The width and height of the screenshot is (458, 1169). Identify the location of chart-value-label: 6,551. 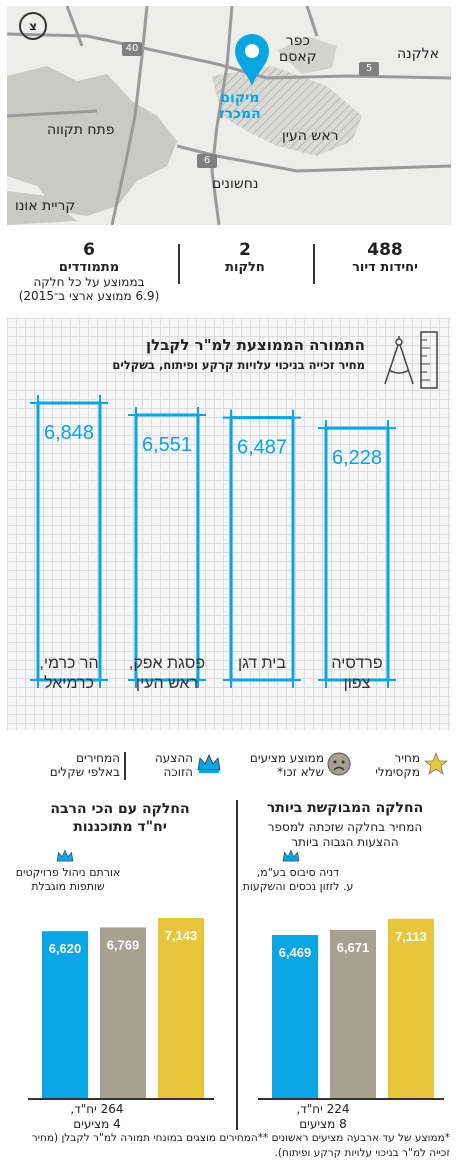
(167, 445).